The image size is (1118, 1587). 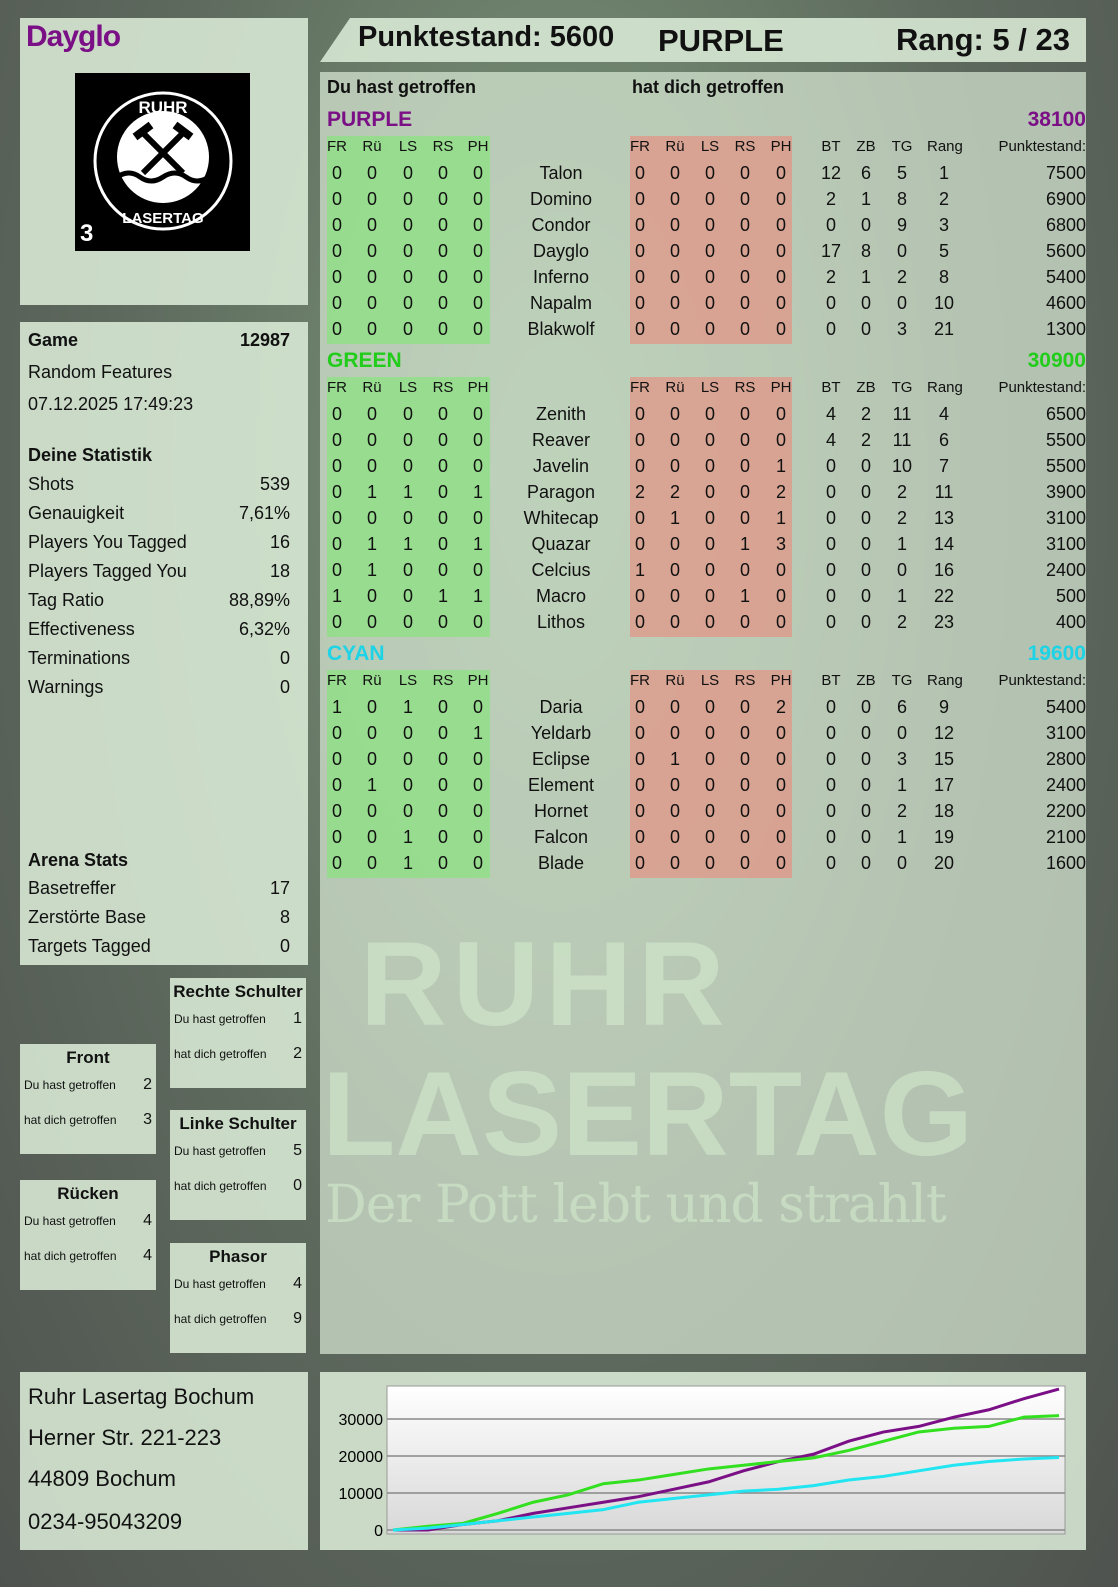 I want to click on arena-stat-label: Basetreffer, so click(x=72, y=888).